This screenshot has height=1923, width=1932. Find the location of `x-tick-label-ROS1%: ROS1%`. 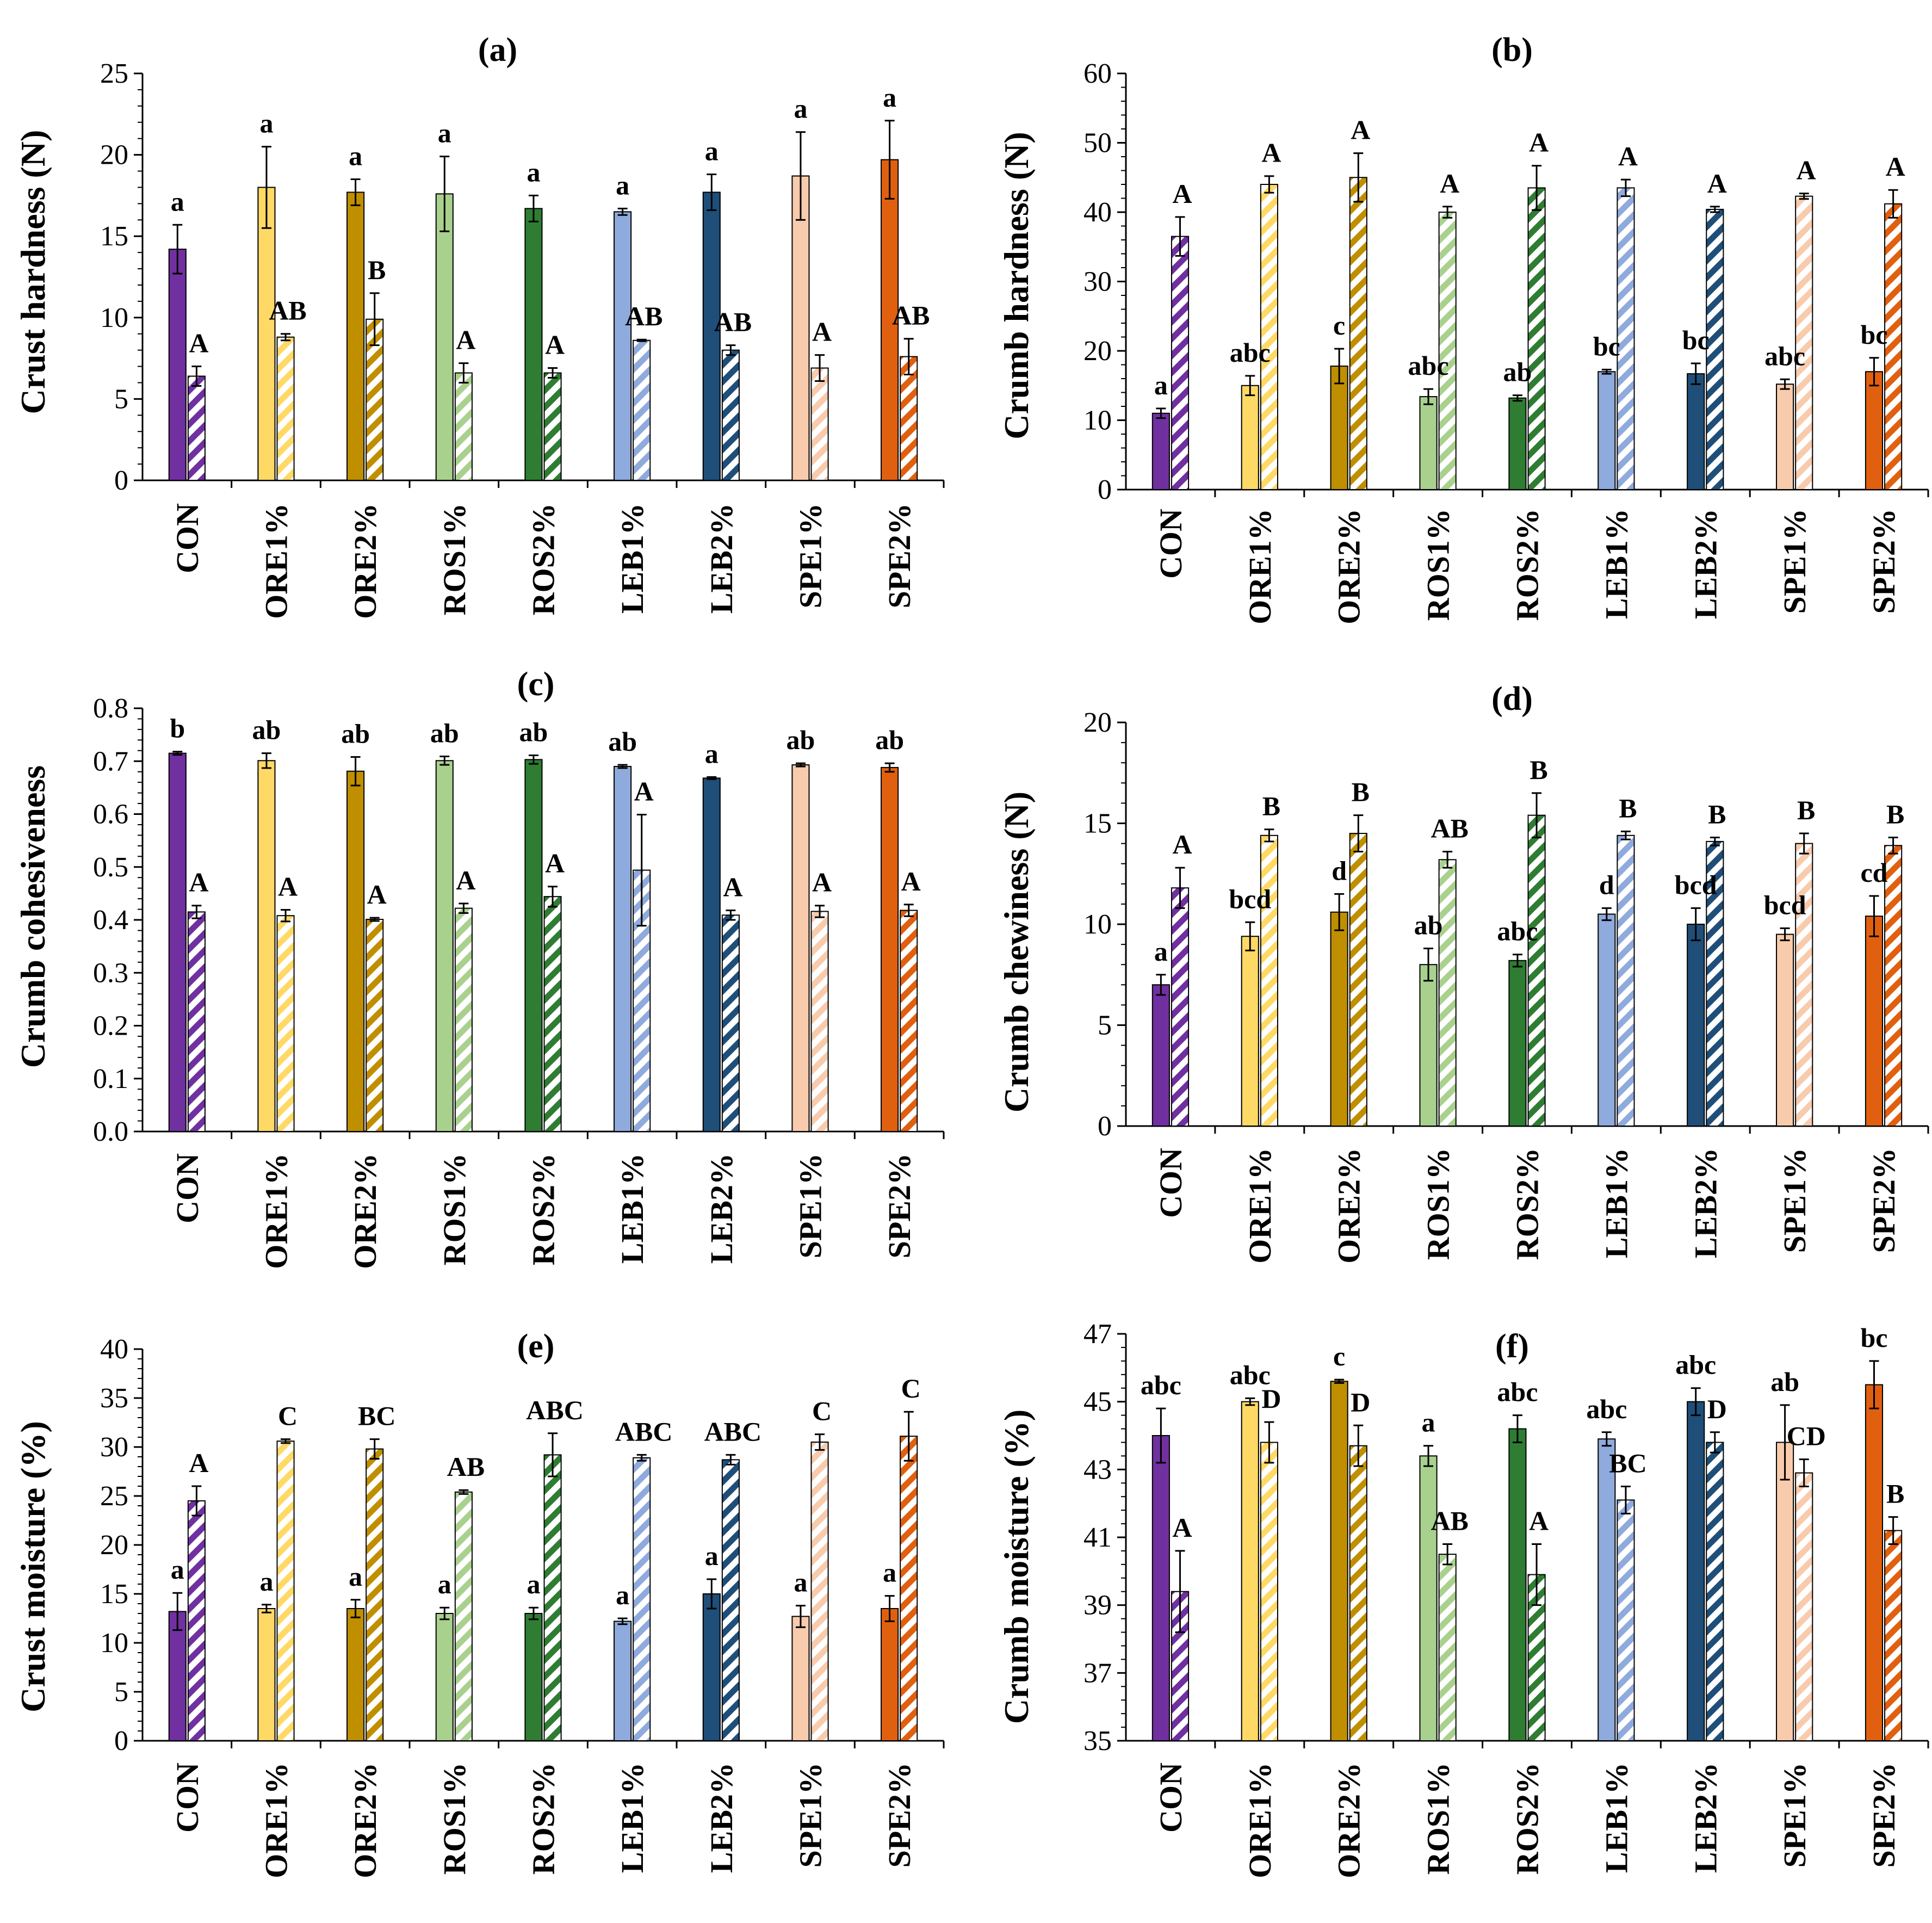

x-tick-label-ROS1%: ROS1% is located at coordinates (1438, 565).